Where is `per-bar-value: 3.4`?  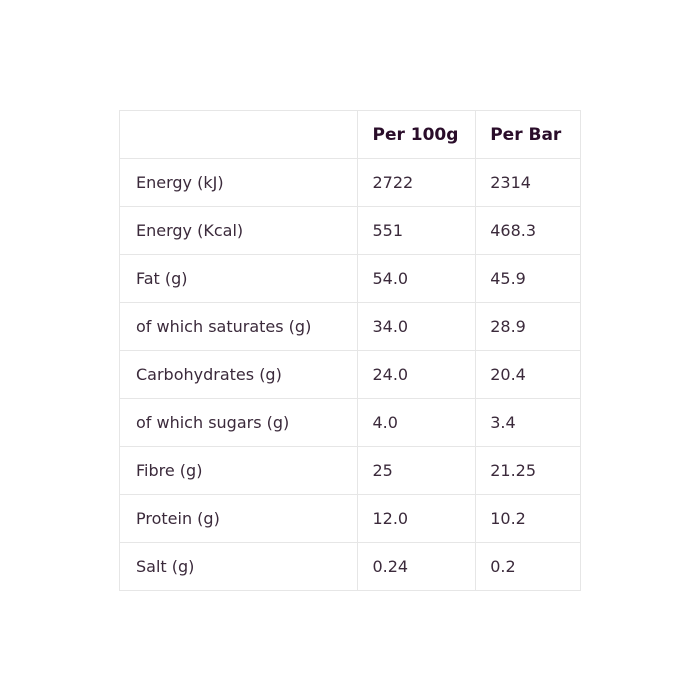
per-bar-value: 3.4 is located at coordinates (528, 422).